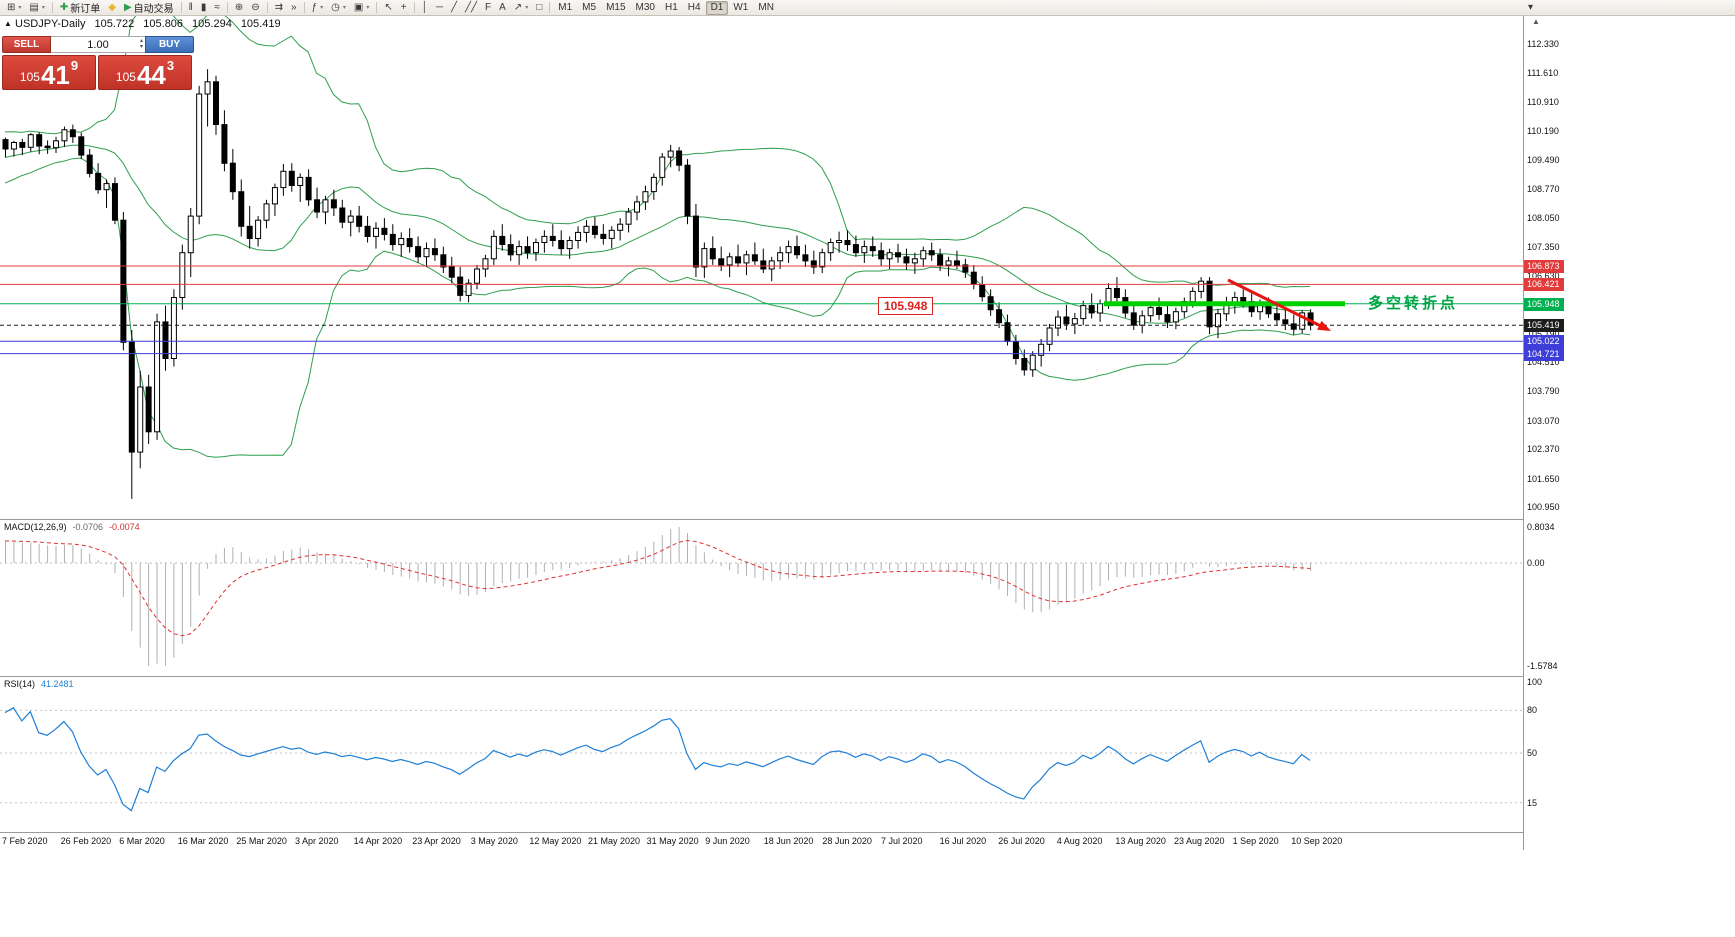  What do you see at coordinates (502, 8) in the screenshot?
I see `text-button: A` at bounding box center [502, 8].